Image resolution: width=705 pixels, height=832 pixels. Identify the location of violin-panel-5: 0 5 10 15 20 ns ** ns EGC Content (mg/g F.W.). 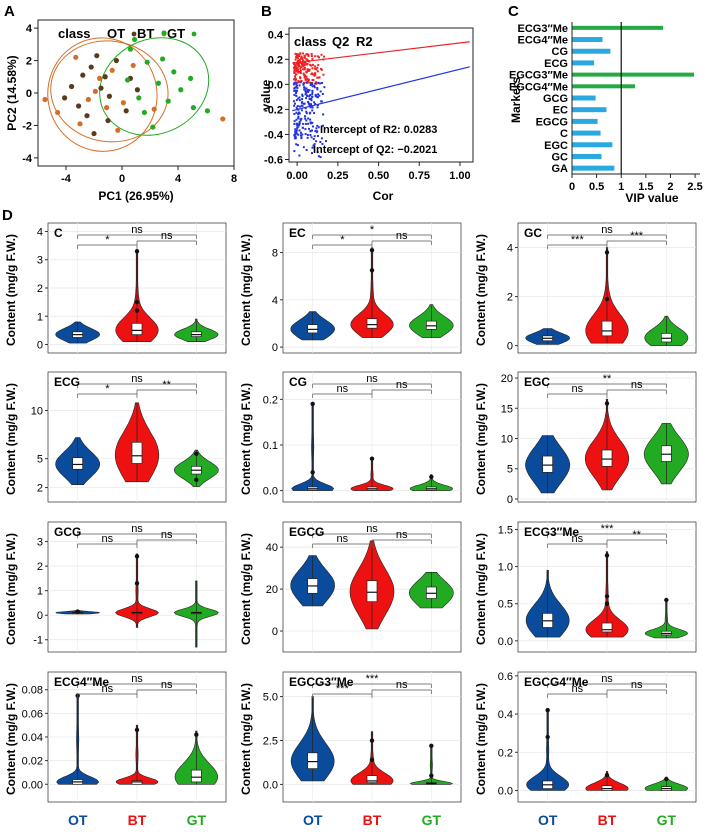
(585, 438).